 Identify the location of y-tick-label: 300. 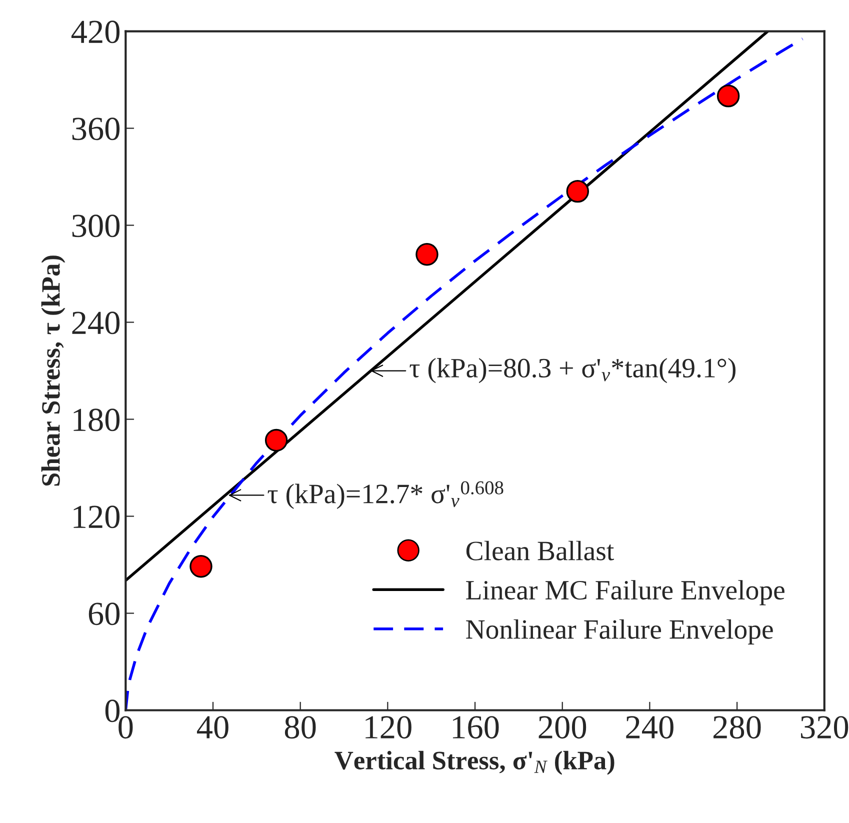
(96, 226).